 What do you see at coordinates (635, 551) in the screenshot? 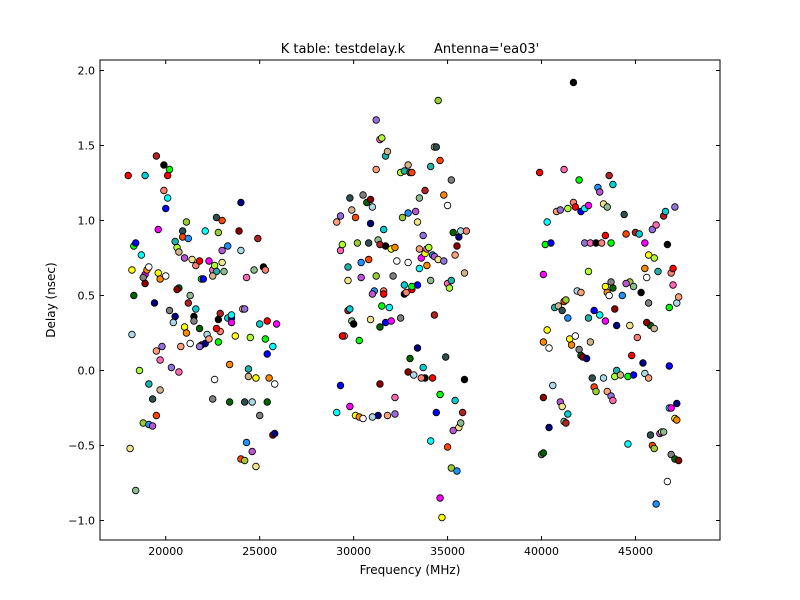
I see `x-tick-label: 45000` at bounding box center [635, 551].